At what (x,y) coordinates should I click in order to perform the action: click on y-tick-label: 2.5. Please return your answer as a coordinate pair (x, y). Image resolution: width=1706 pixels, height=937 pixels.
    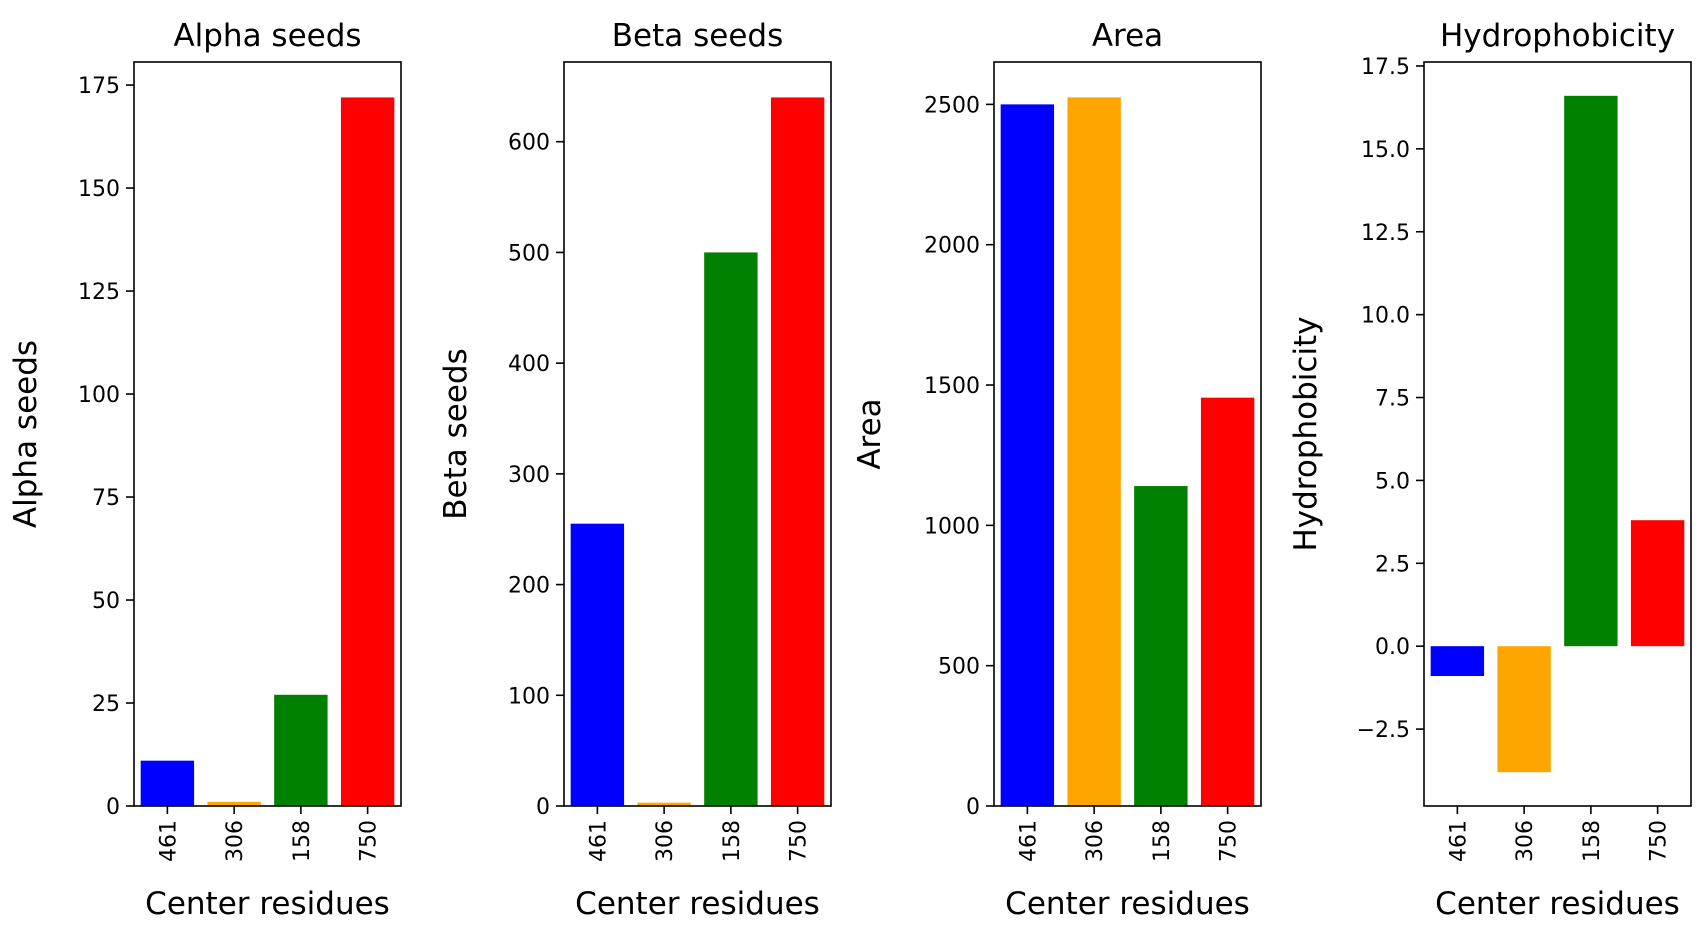
    Looking at the image, I should click on (1392, 564).